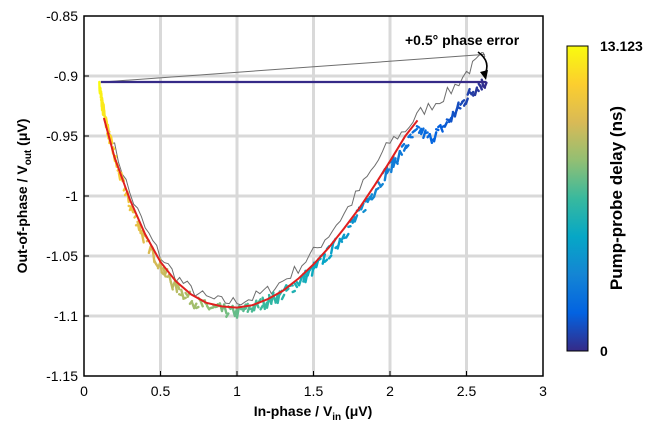  Describe the element at coordinates (621, 46) in the screenshot. I see `colorbar-max-label: 13.123` at that location.